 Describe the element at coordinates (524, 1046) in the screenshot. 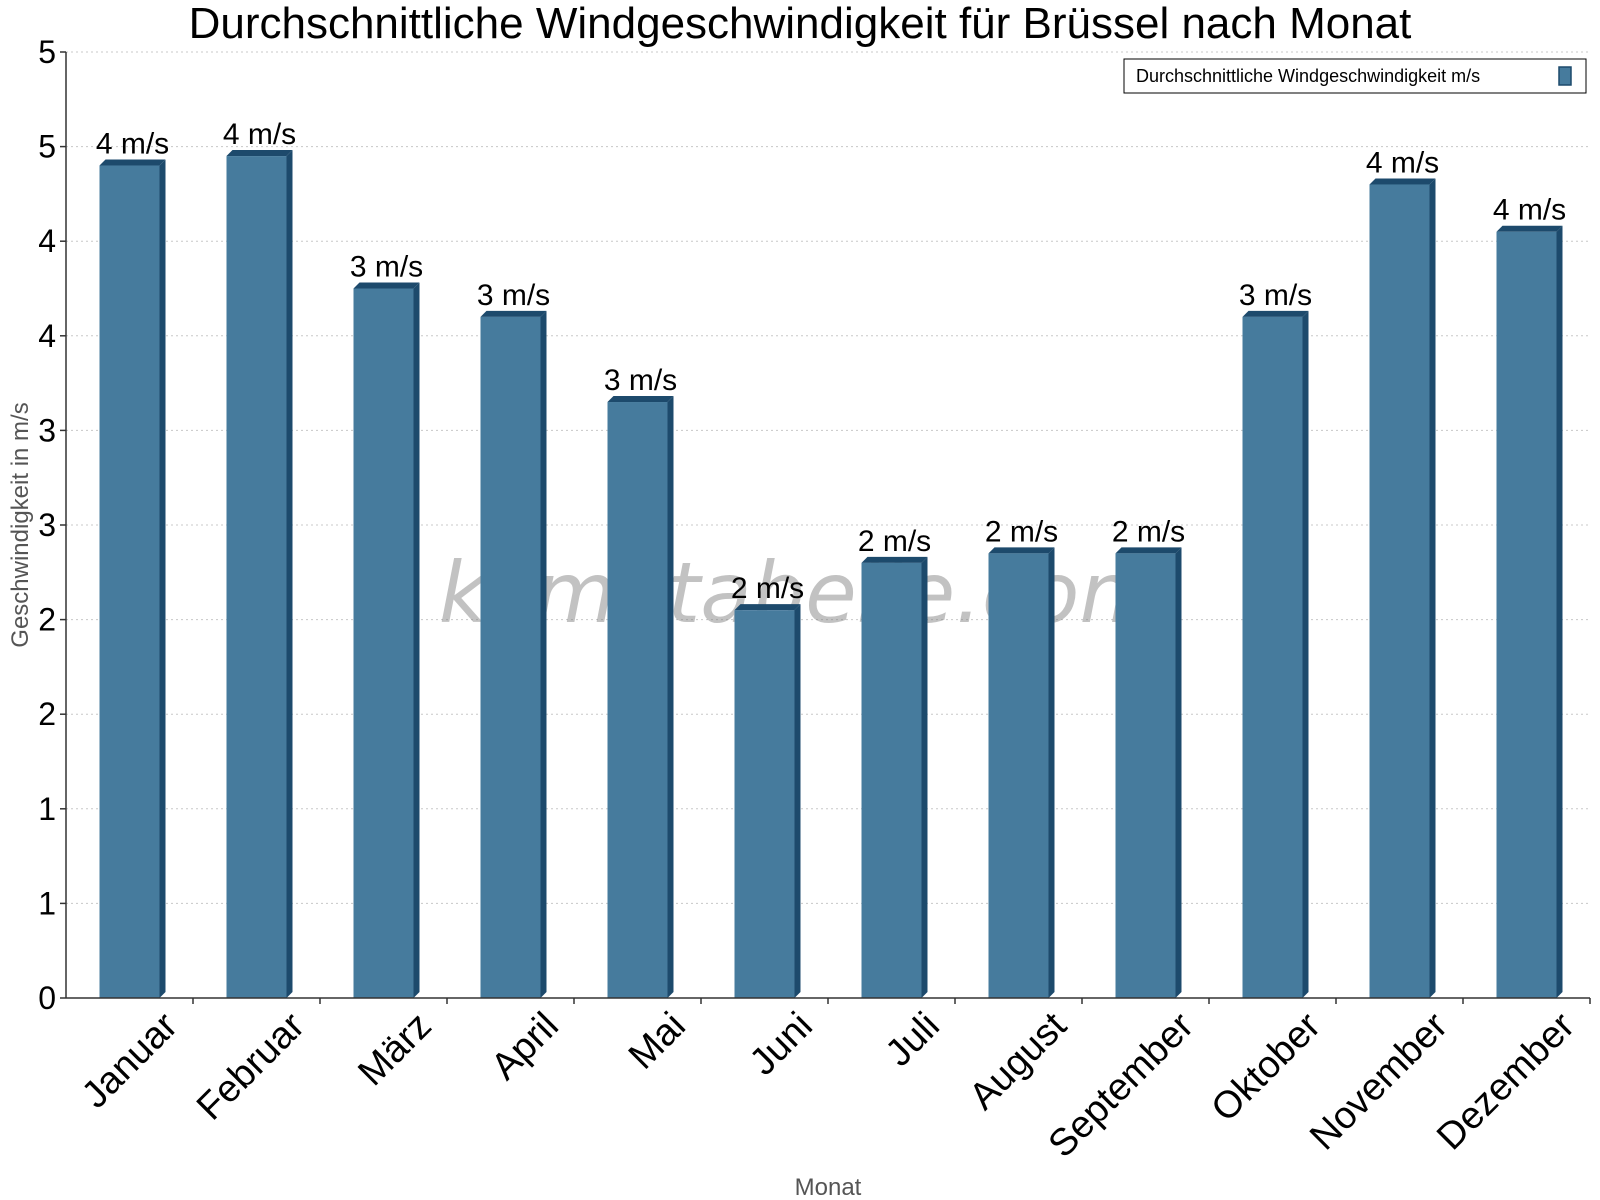

I see `x-tick-label: April` at that location.